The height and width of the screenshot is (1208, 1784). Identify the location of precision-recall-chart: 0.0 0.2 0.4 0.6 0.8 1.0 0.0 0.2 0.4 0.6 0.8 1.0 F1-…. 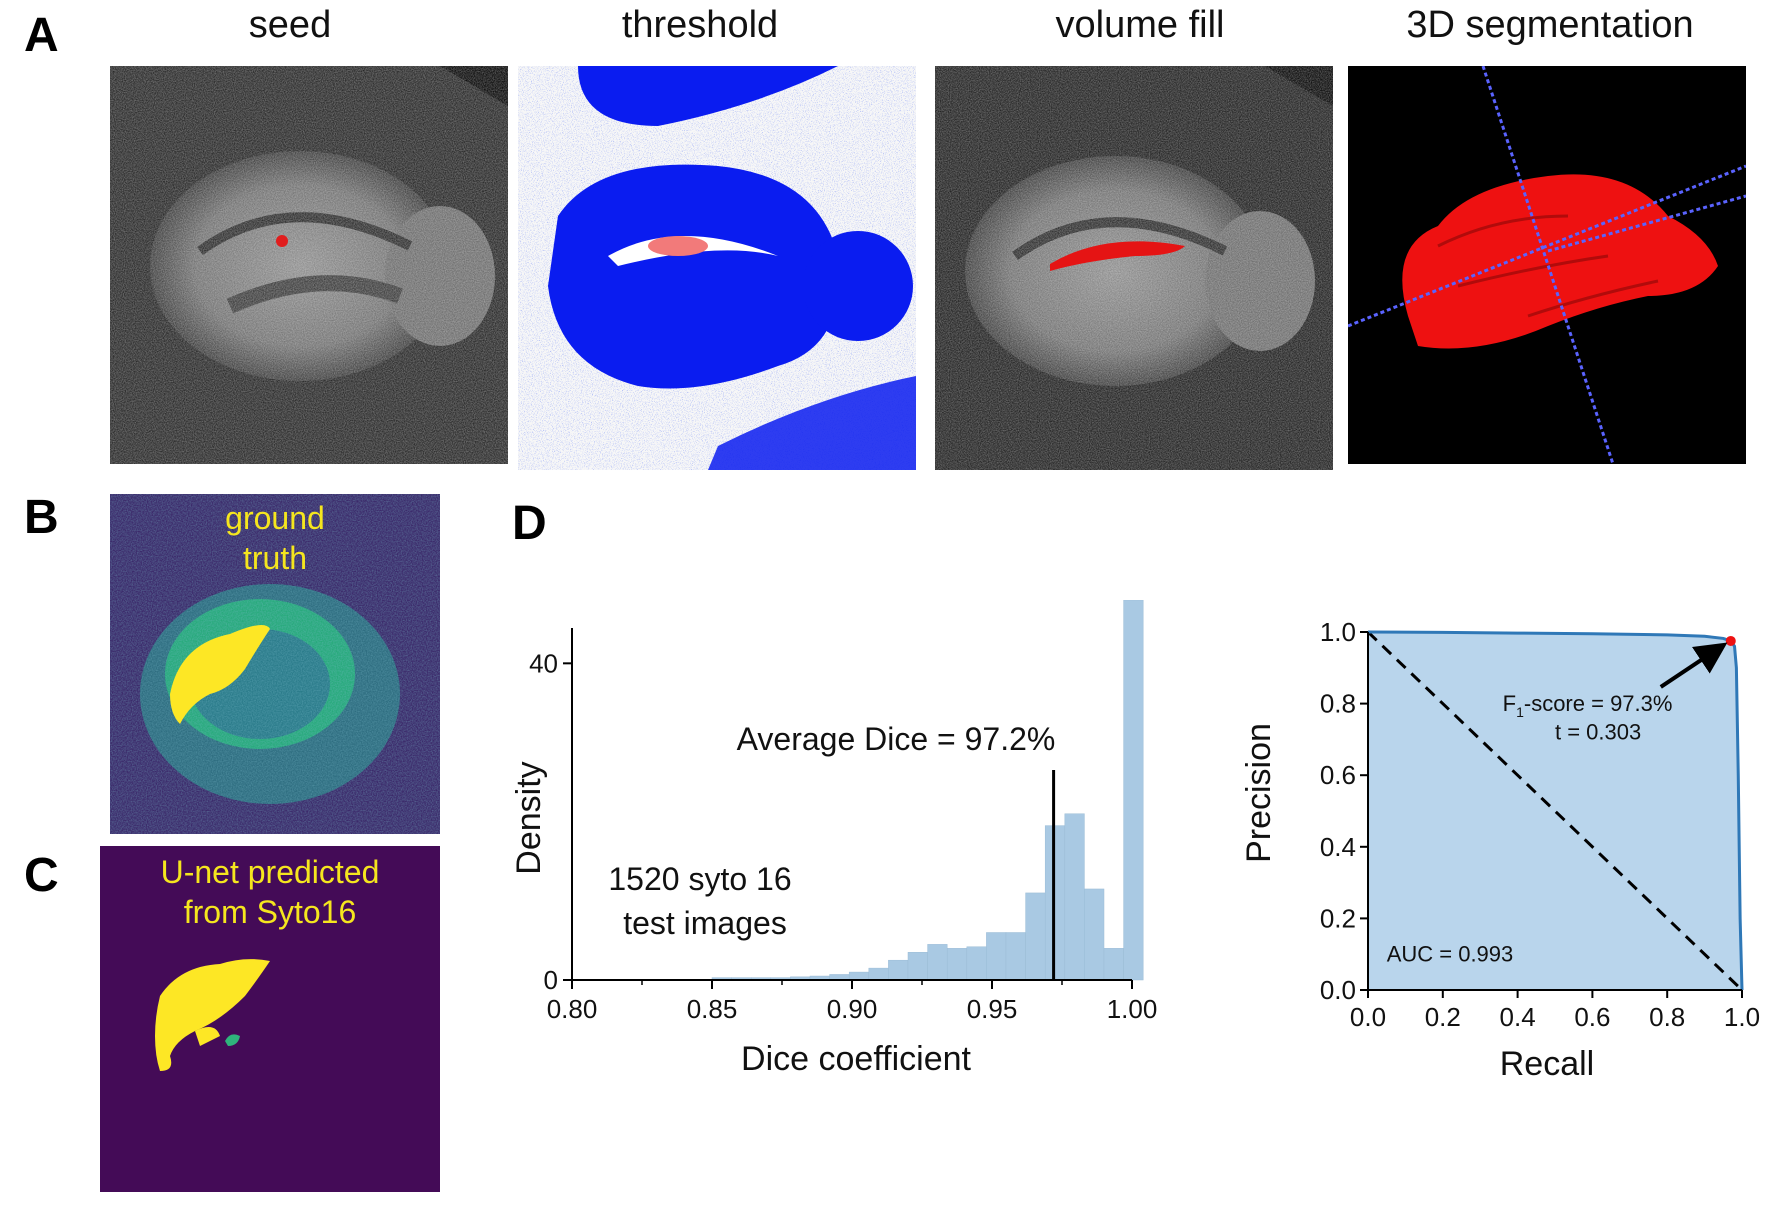
(1500, 850).